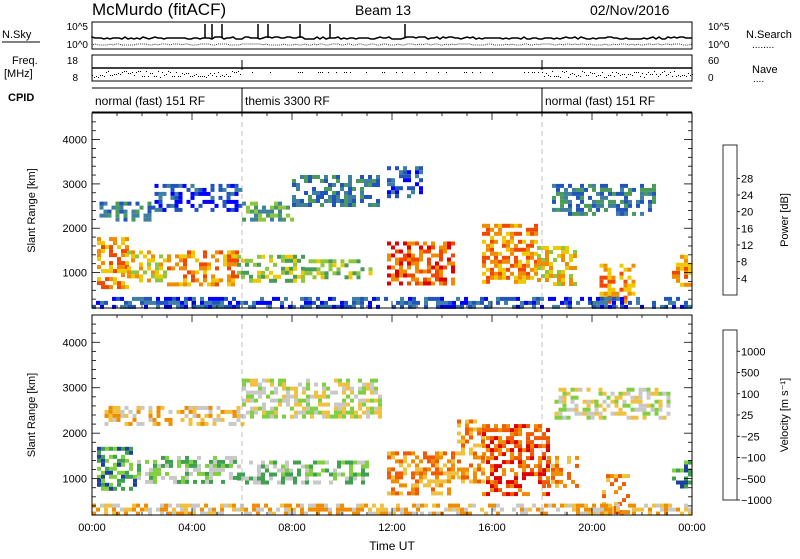  What do you see at coordinates (747, 416) in the screenshot?
I see `colorbar-tick-label: 25` at bounding box center [747, 416].